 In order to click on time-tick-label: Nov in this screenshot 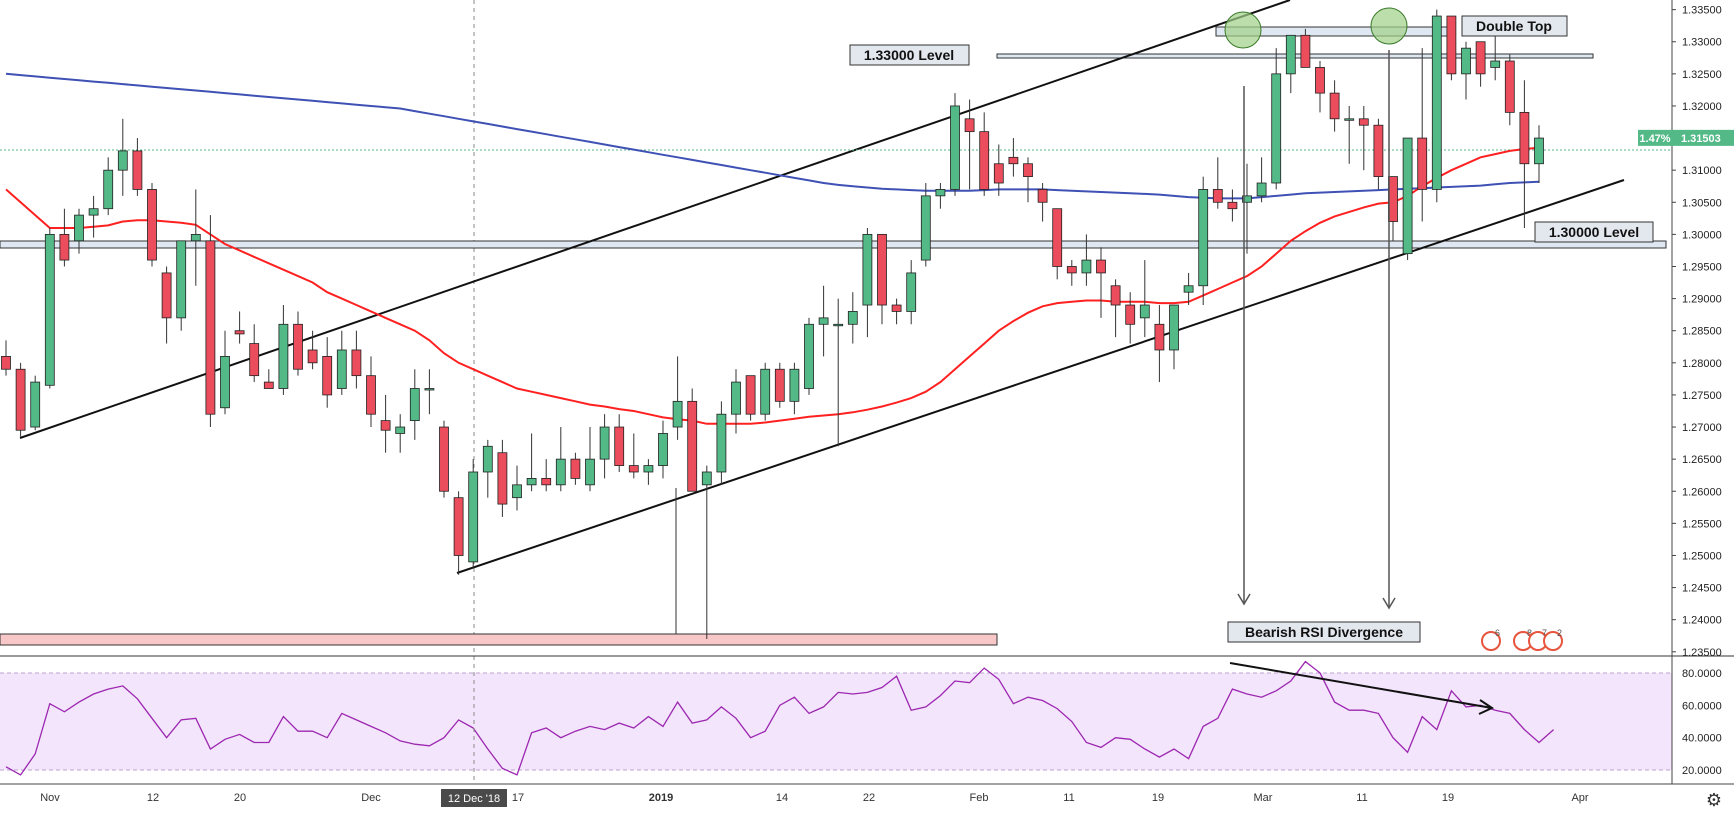, I will do `click(50, 798)`.